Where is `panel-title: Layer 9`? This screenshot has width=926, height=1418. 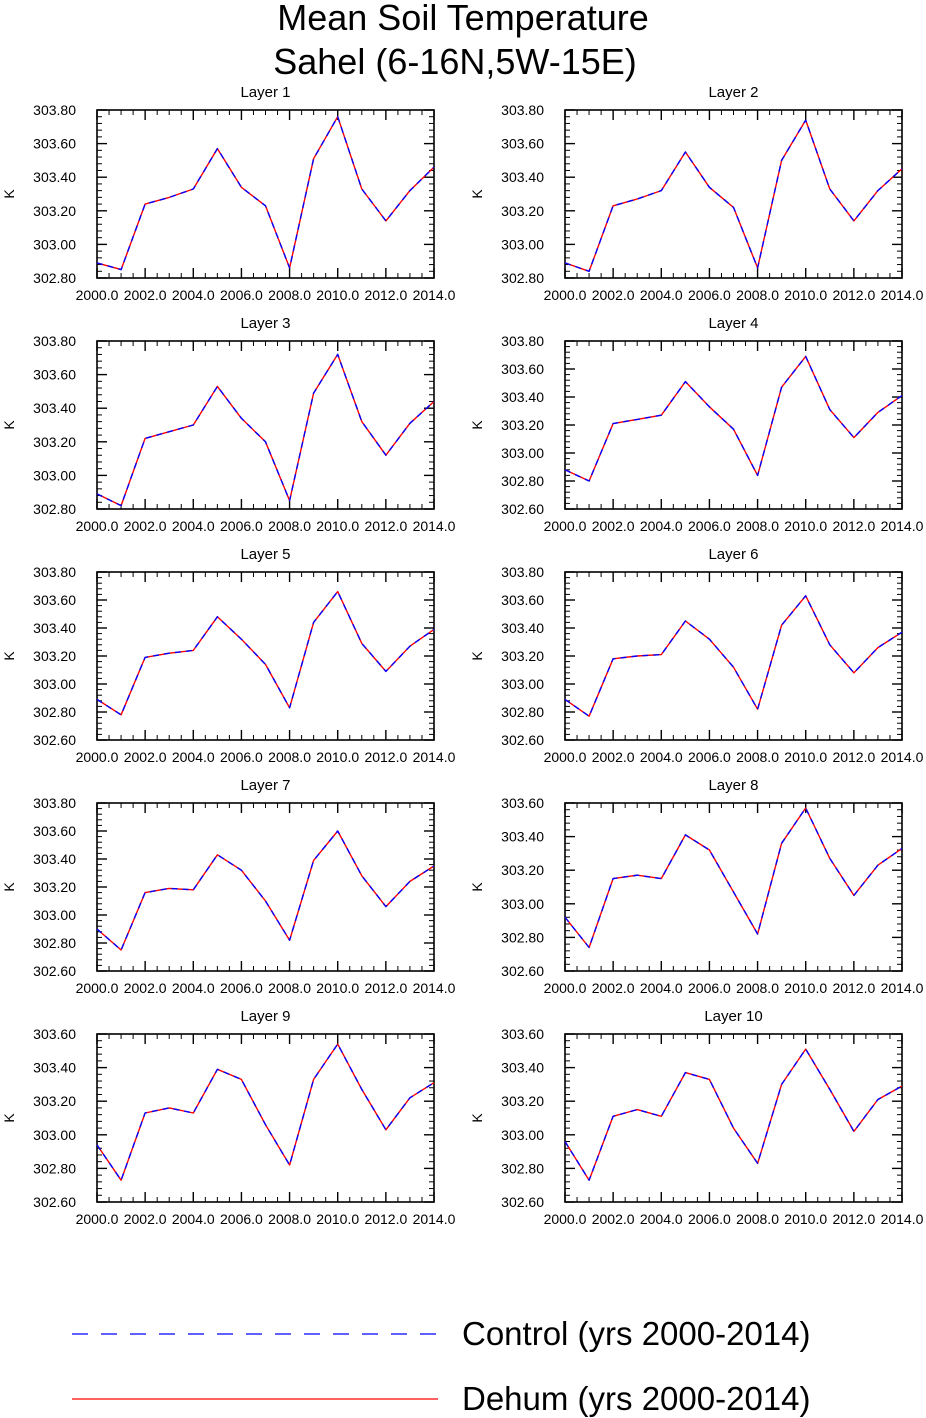 panel-title: Layer 9 is located at coordinates (265, 1016).